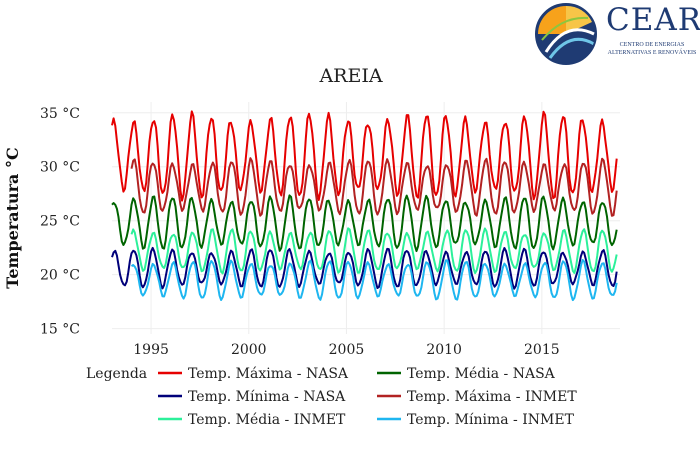 Image resolution: width=700 pixels, height=450 pixels. I want to click on x-tick-label: 2015, so click(542, 350).